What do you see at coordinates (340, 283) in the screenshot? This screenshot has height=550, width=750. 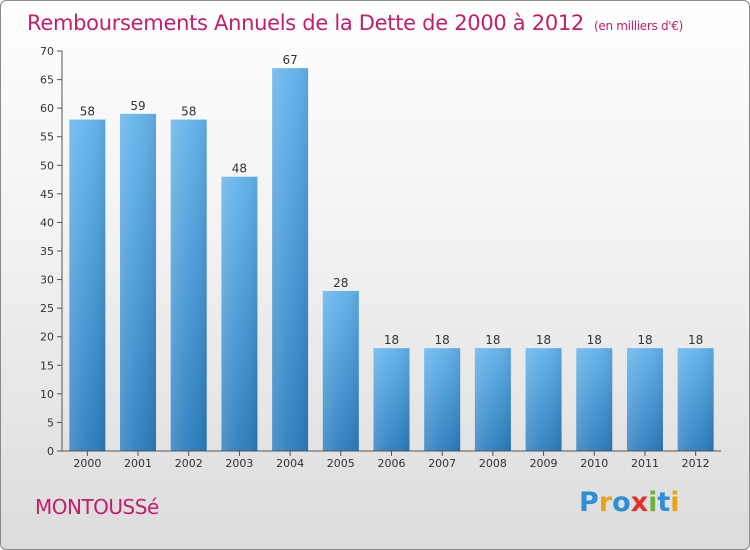 I see `data-label: 28` at bounding box center [340, 283].